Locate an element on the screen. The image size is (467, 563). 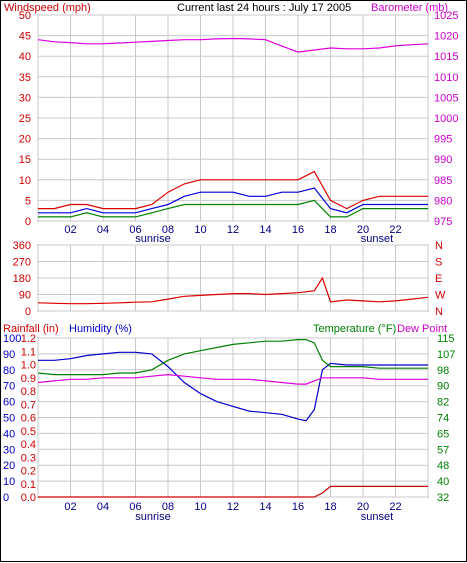
humidity-tick-20: 20 is located at coordinates (9, 466).